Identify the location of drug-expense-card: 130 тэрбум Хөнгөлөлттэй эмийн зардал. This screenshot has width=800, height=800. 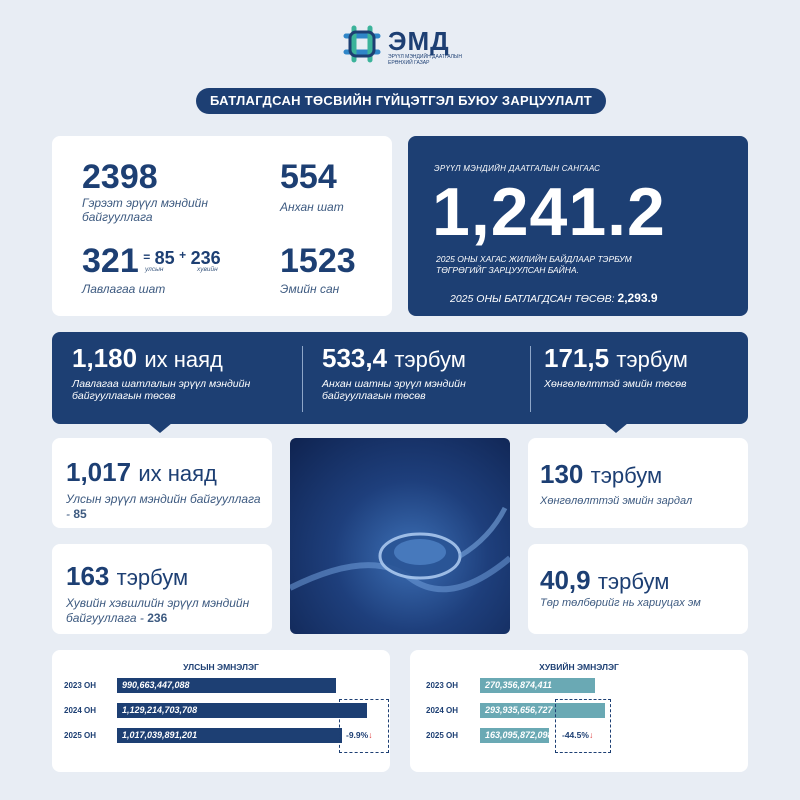
(638, 483).